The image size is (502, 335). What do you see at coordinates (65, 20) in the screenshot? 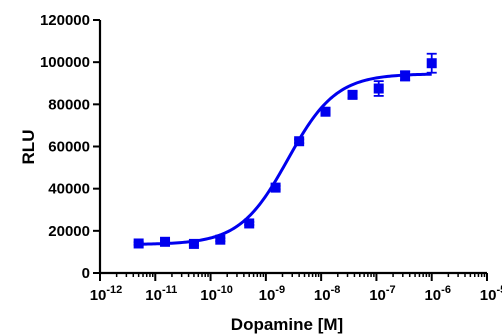
I see `y-tick-label: 120000` at bounding box center [65, 20].